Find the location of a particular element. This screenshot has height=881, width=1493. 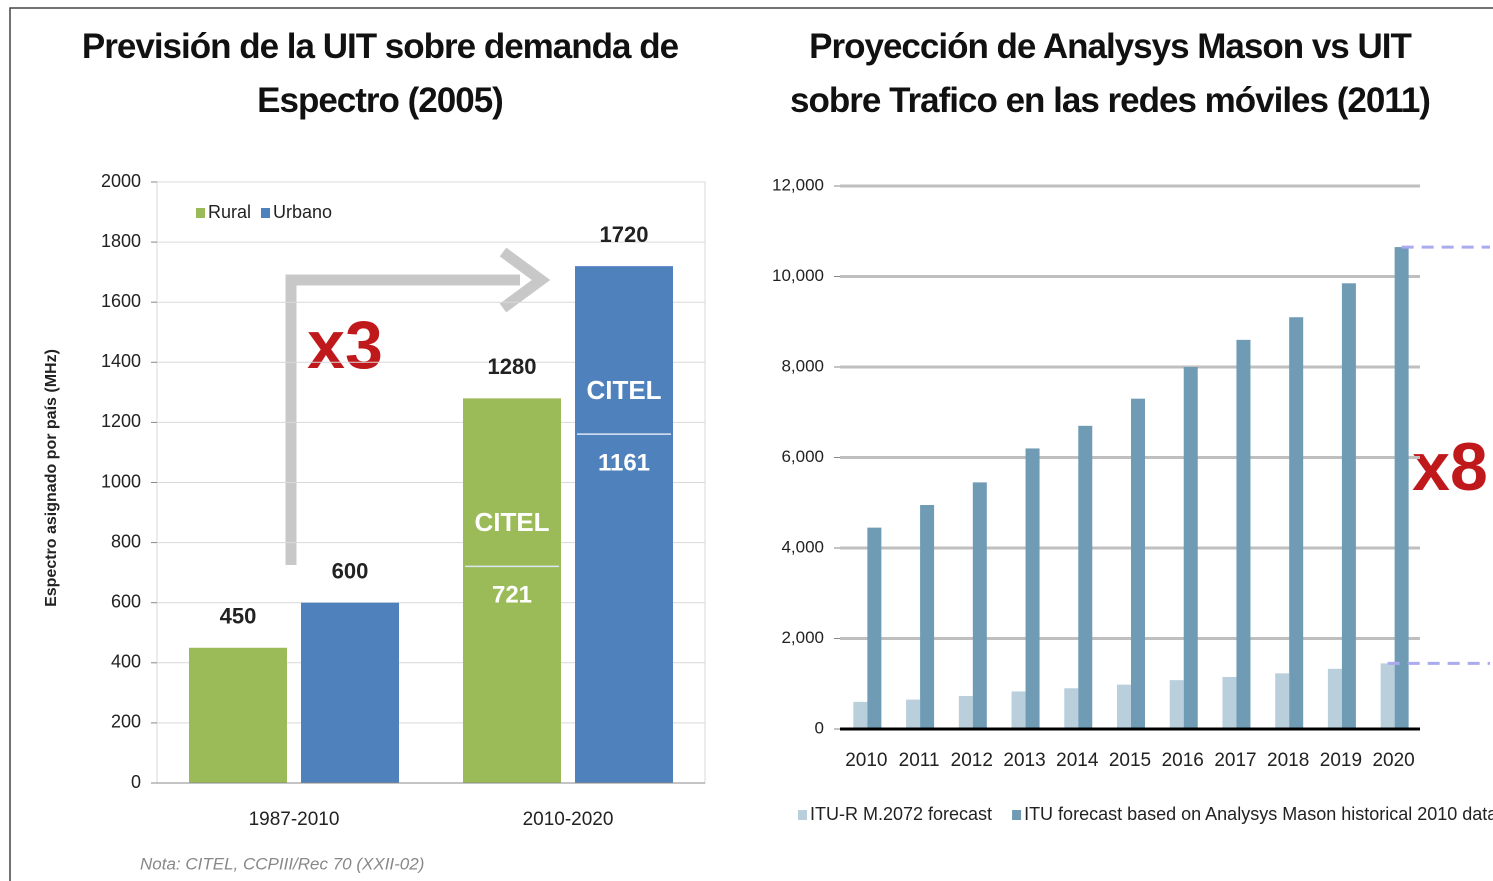

y-tick-label: 12,000 is located at coordinates (798, 184).